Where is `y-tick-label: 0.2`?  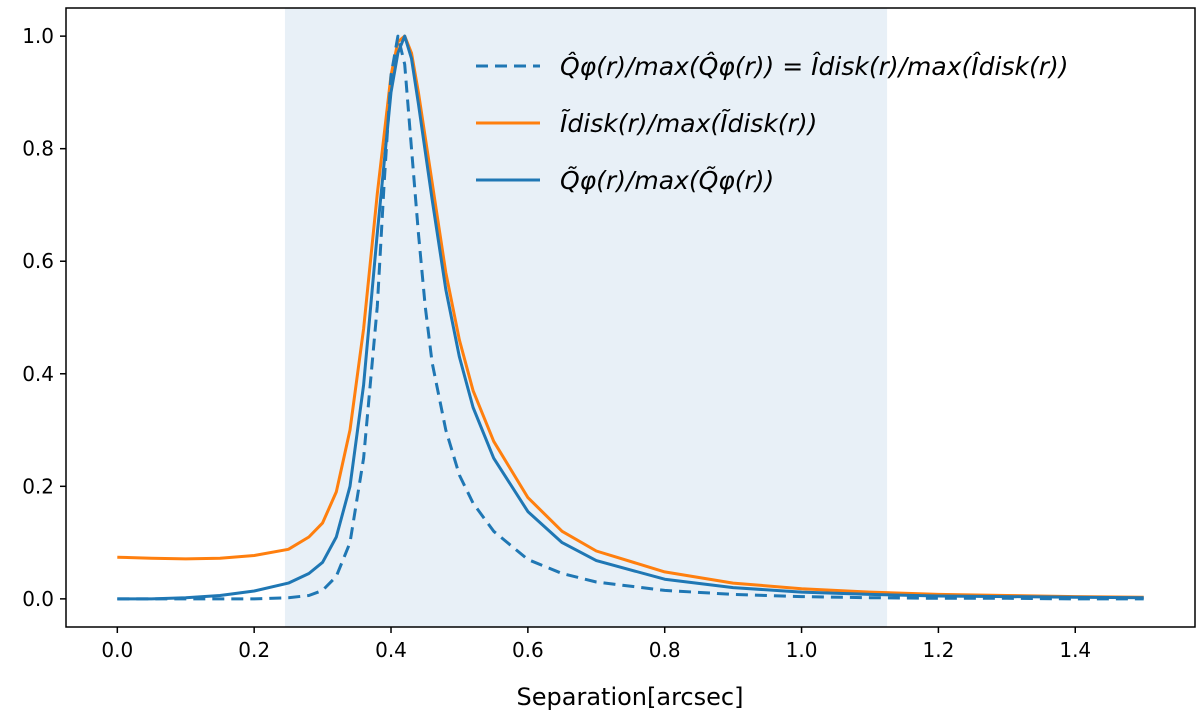
y-tick-label: 0.2 is located at coordinates (38, 486).